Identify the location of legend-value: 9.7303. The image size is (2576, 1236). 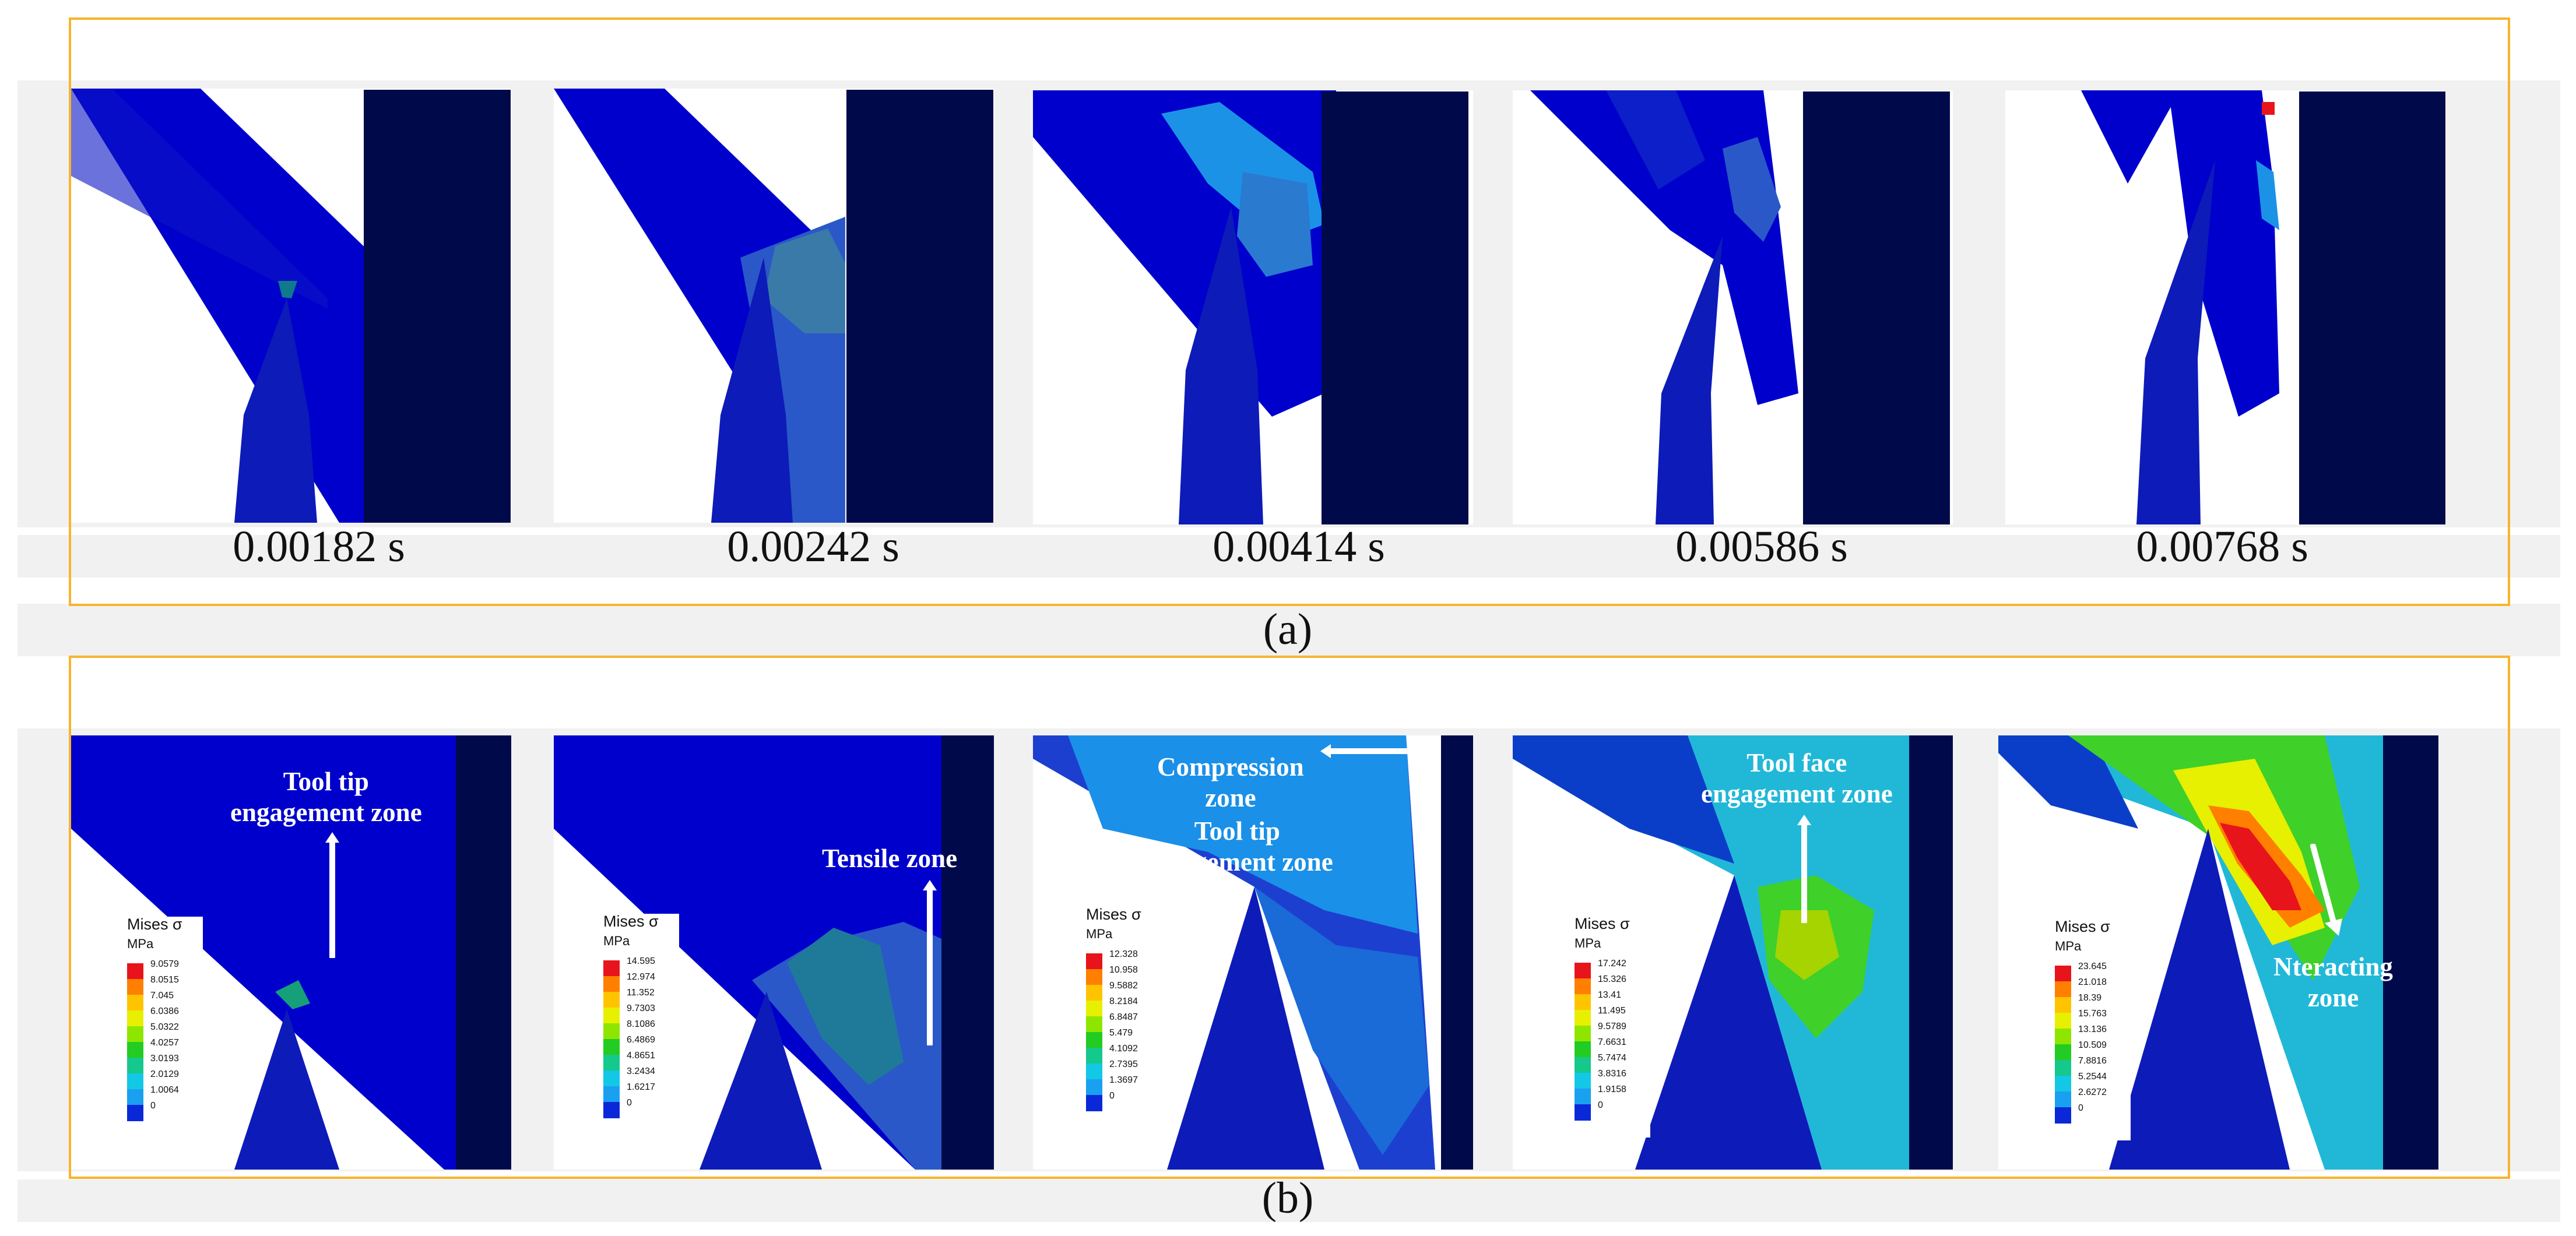
(641, 1008).